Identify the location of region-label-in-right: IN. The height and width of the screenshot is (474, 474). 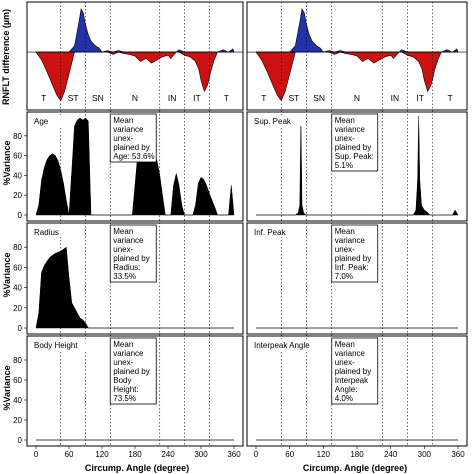
(395, 98).